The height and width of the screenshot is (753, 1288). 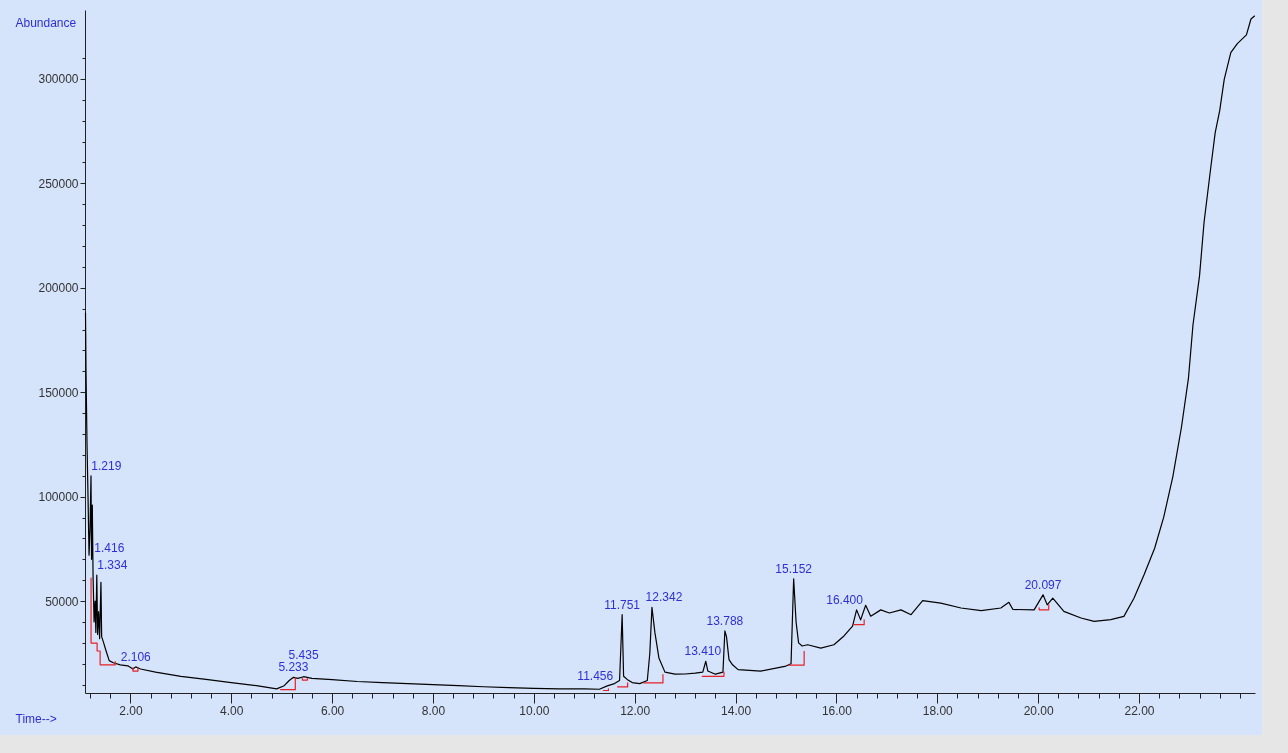 I want to click on x-tick-label: 22.00, so click(x=1139, y=710).